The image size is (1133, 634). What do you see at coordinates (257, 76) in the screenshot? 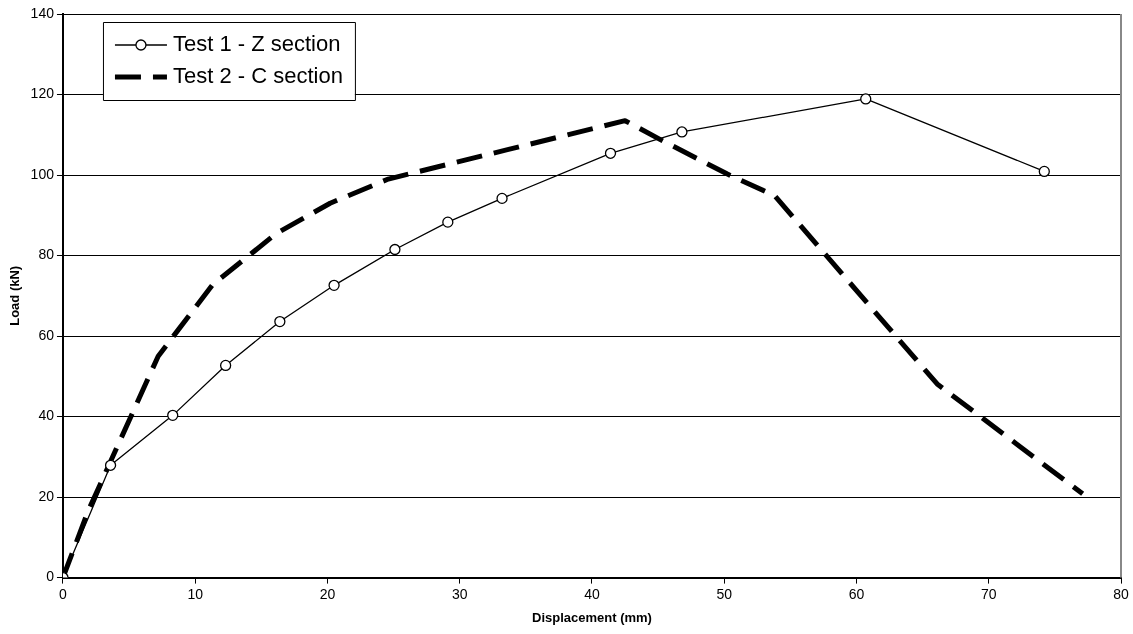
I see `legend-label: Test 2 - C section` at bounding box center [257, 76].